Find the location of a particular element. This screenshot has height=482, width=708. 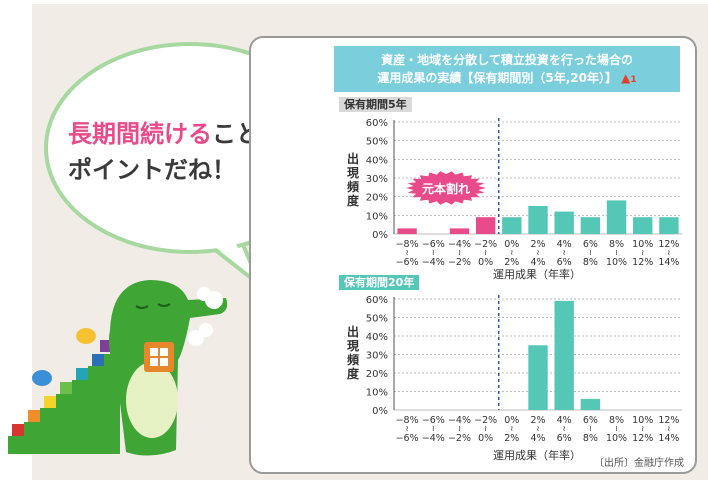

section-label-5yr: 保有期間5年 is located at coordinates (375, 104).